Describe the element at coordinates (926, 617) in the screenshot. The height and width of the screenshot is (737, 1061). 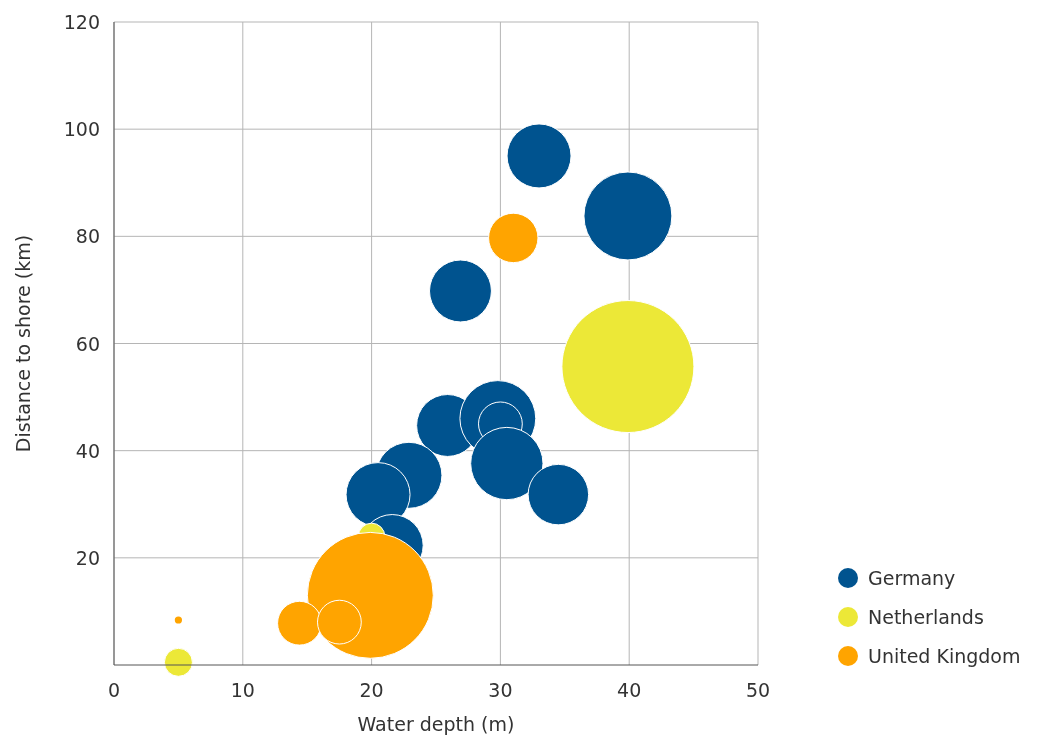
I see `legend-label: Netherlands` at that location.